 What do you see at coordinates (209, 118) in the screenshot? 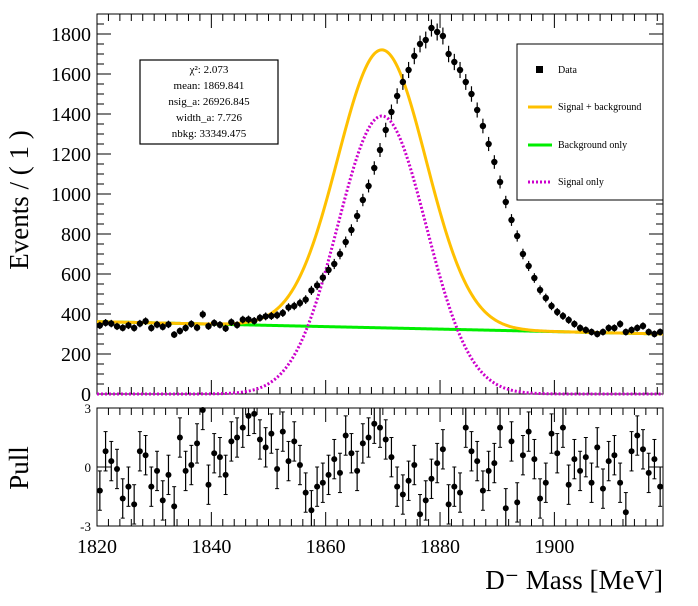
I see `stats-width: width_a: 7.726` at bounding box center [209, 118].